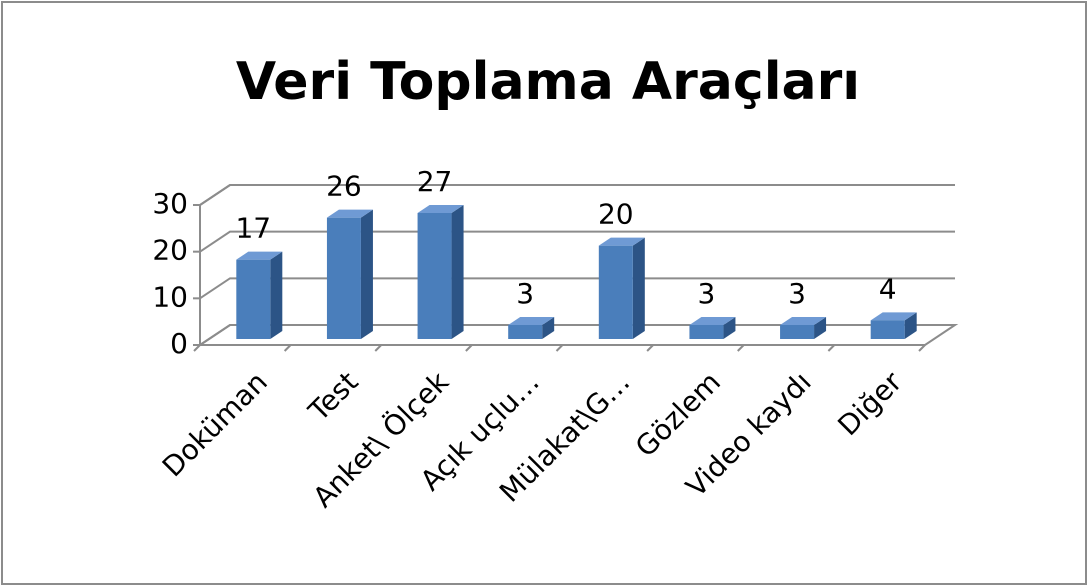  What do you see at coordinates (344, 186) in the screenshot?
I see `value-label: 26` at bounding box center [344, 186].